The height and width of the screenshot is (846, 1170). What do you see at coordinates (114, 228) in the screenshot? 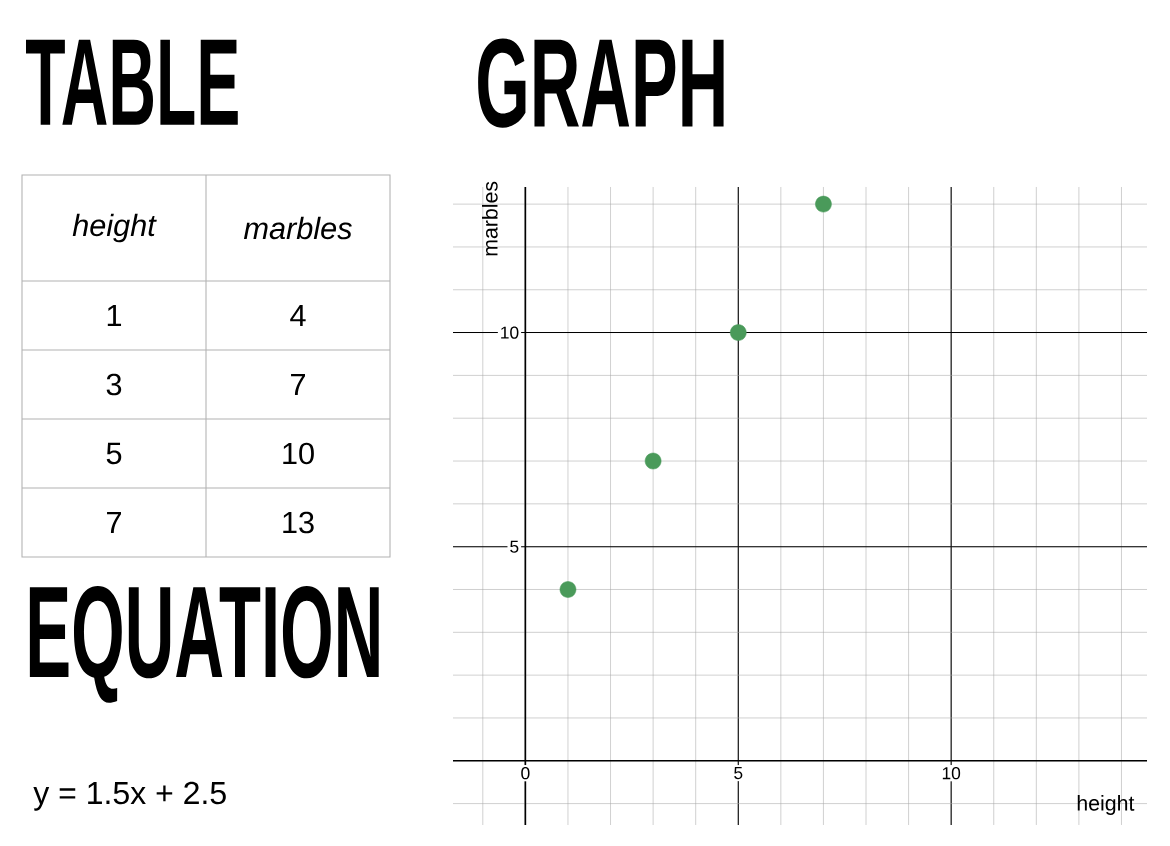
I see `text: height` at bounding box center [114, 228].